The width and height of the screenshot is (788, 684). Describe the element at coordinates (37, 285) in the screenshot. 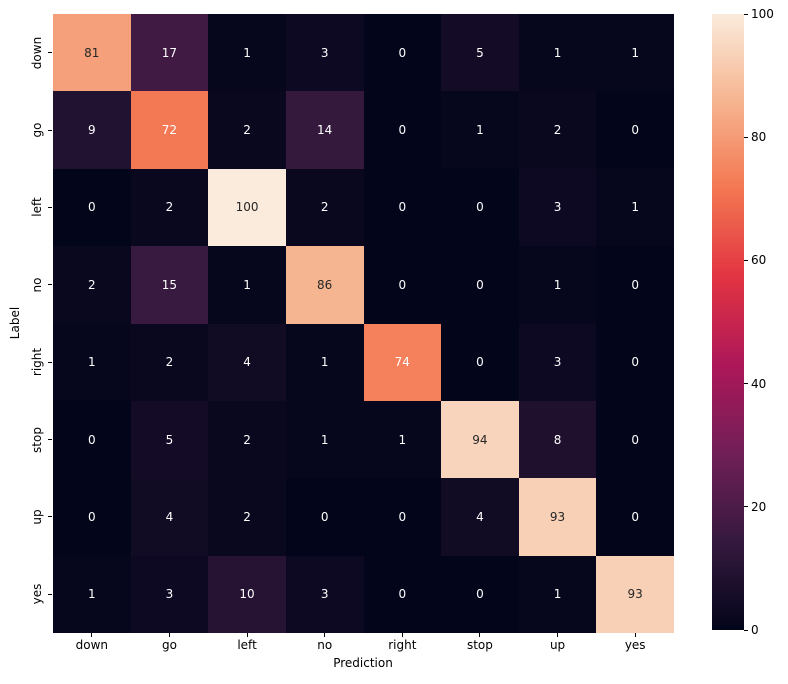

I see `y-tick-label-no: no` at that location.